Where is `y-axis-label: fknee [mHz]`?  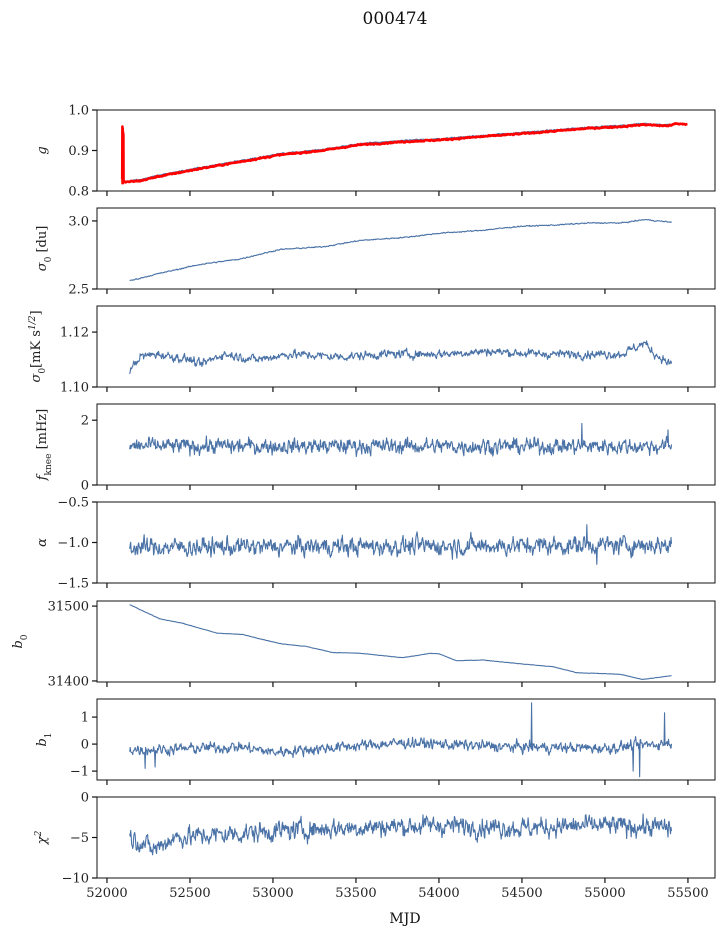 y-axis-label: fknee [mHz] is located at coordinates (44, 445).